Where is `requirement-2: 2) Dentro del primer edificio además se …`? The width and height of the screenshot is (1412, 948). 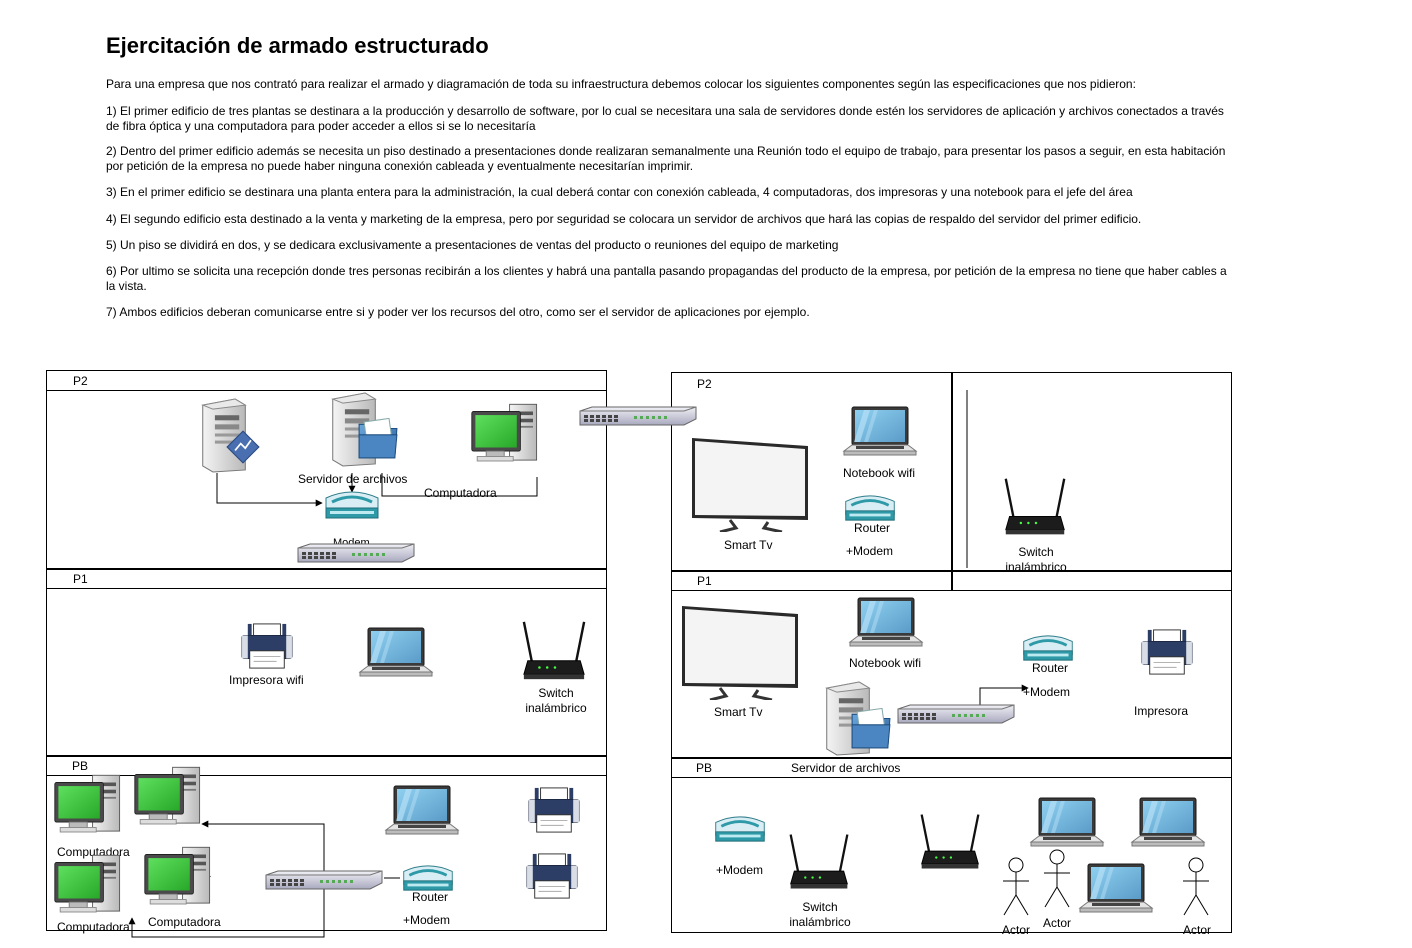
requirement-2: 2) Dentro del primer edificio además se … is located at coordinates (666, 158).